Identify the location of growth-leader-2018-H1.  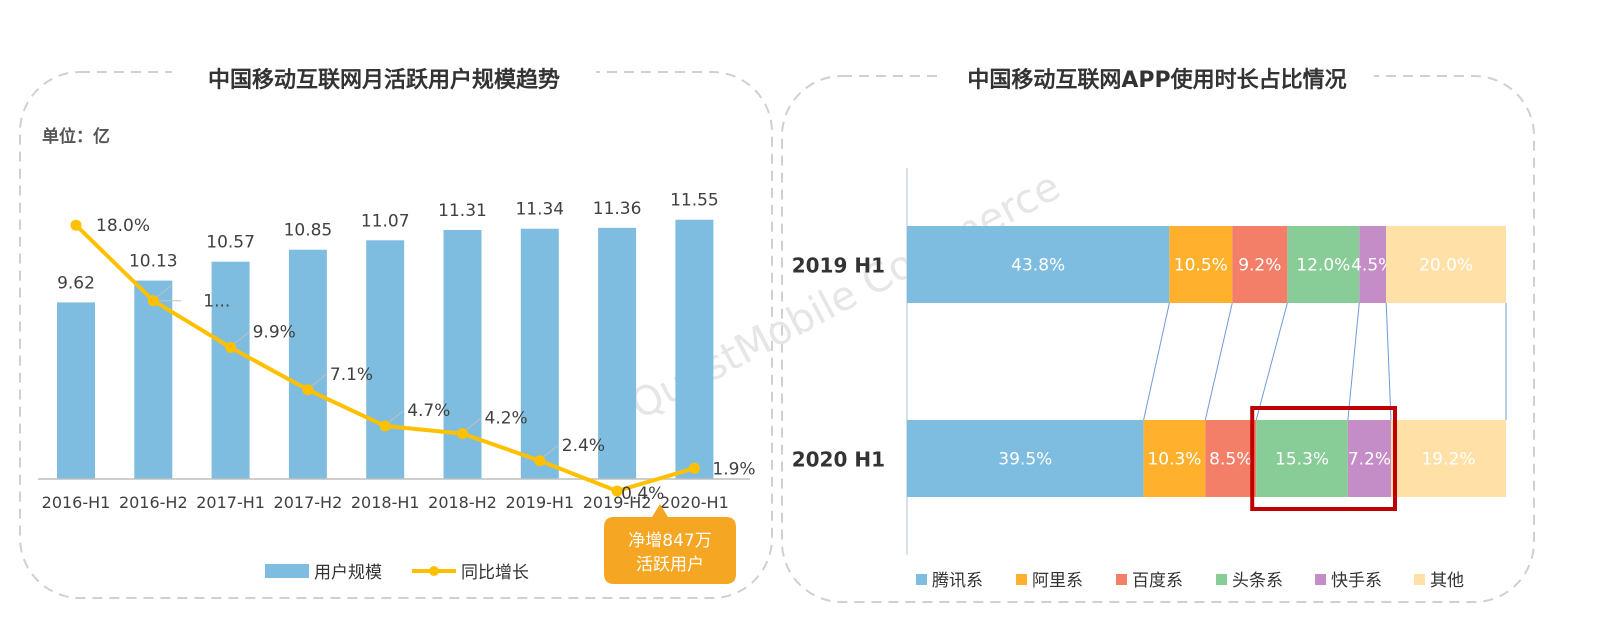
(396, 416).